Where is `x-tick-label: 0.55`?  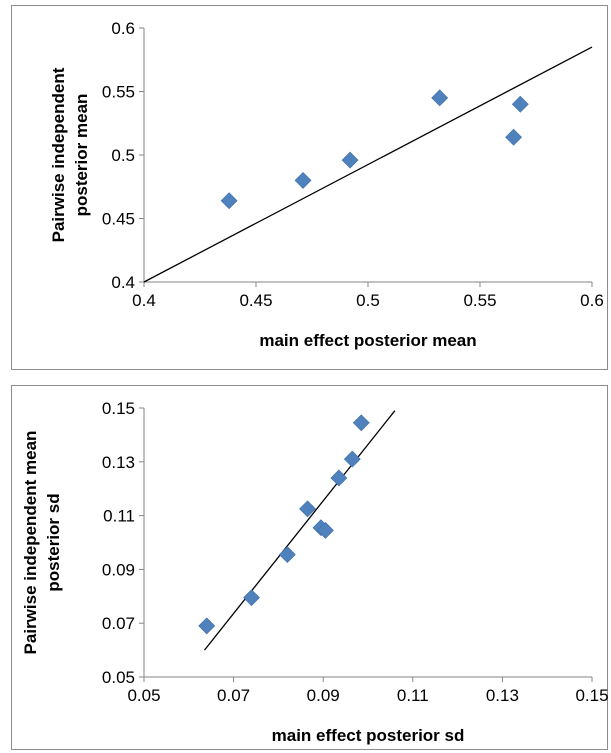
x-tick-label: 0.55 is located at coordinates (479, 300).